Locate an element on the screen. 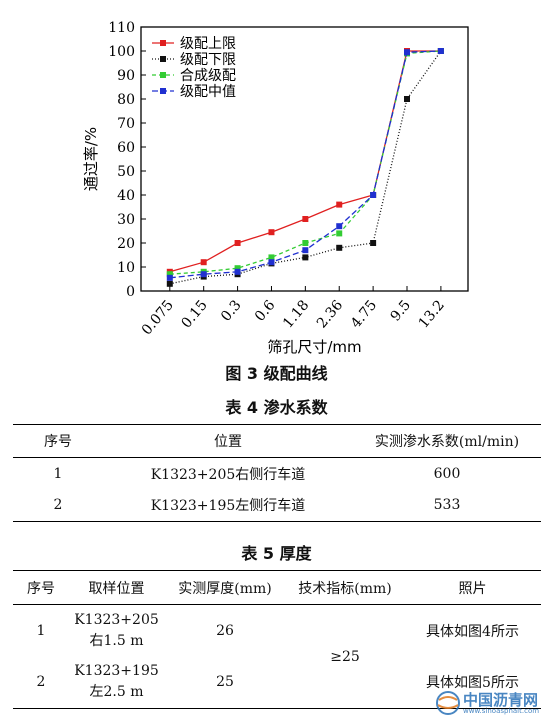 The width and height of the screenshot is (553, 722). cell-photo: 具体如图5所示 is located at coordinates (472, 683).